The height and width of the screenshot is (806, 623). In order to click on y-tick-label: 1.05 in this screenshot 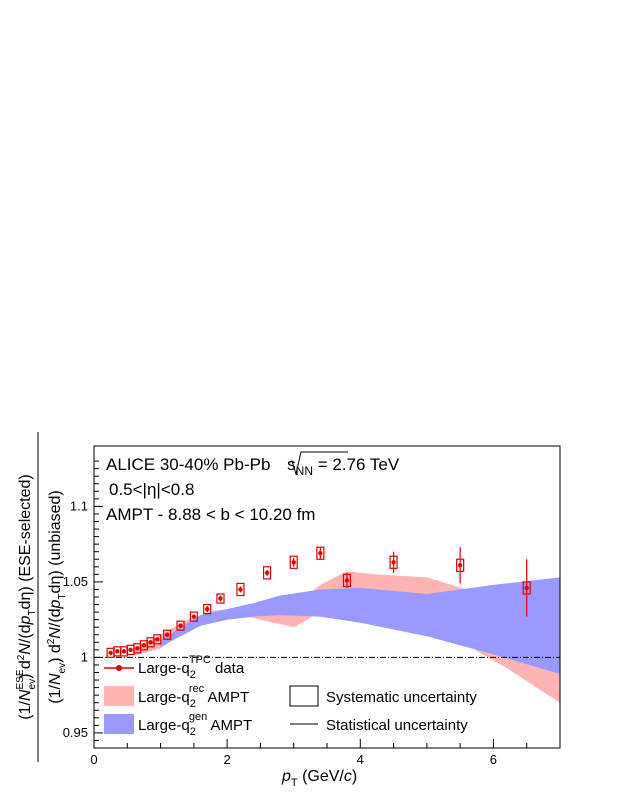, I will do `click(75, 581)`.